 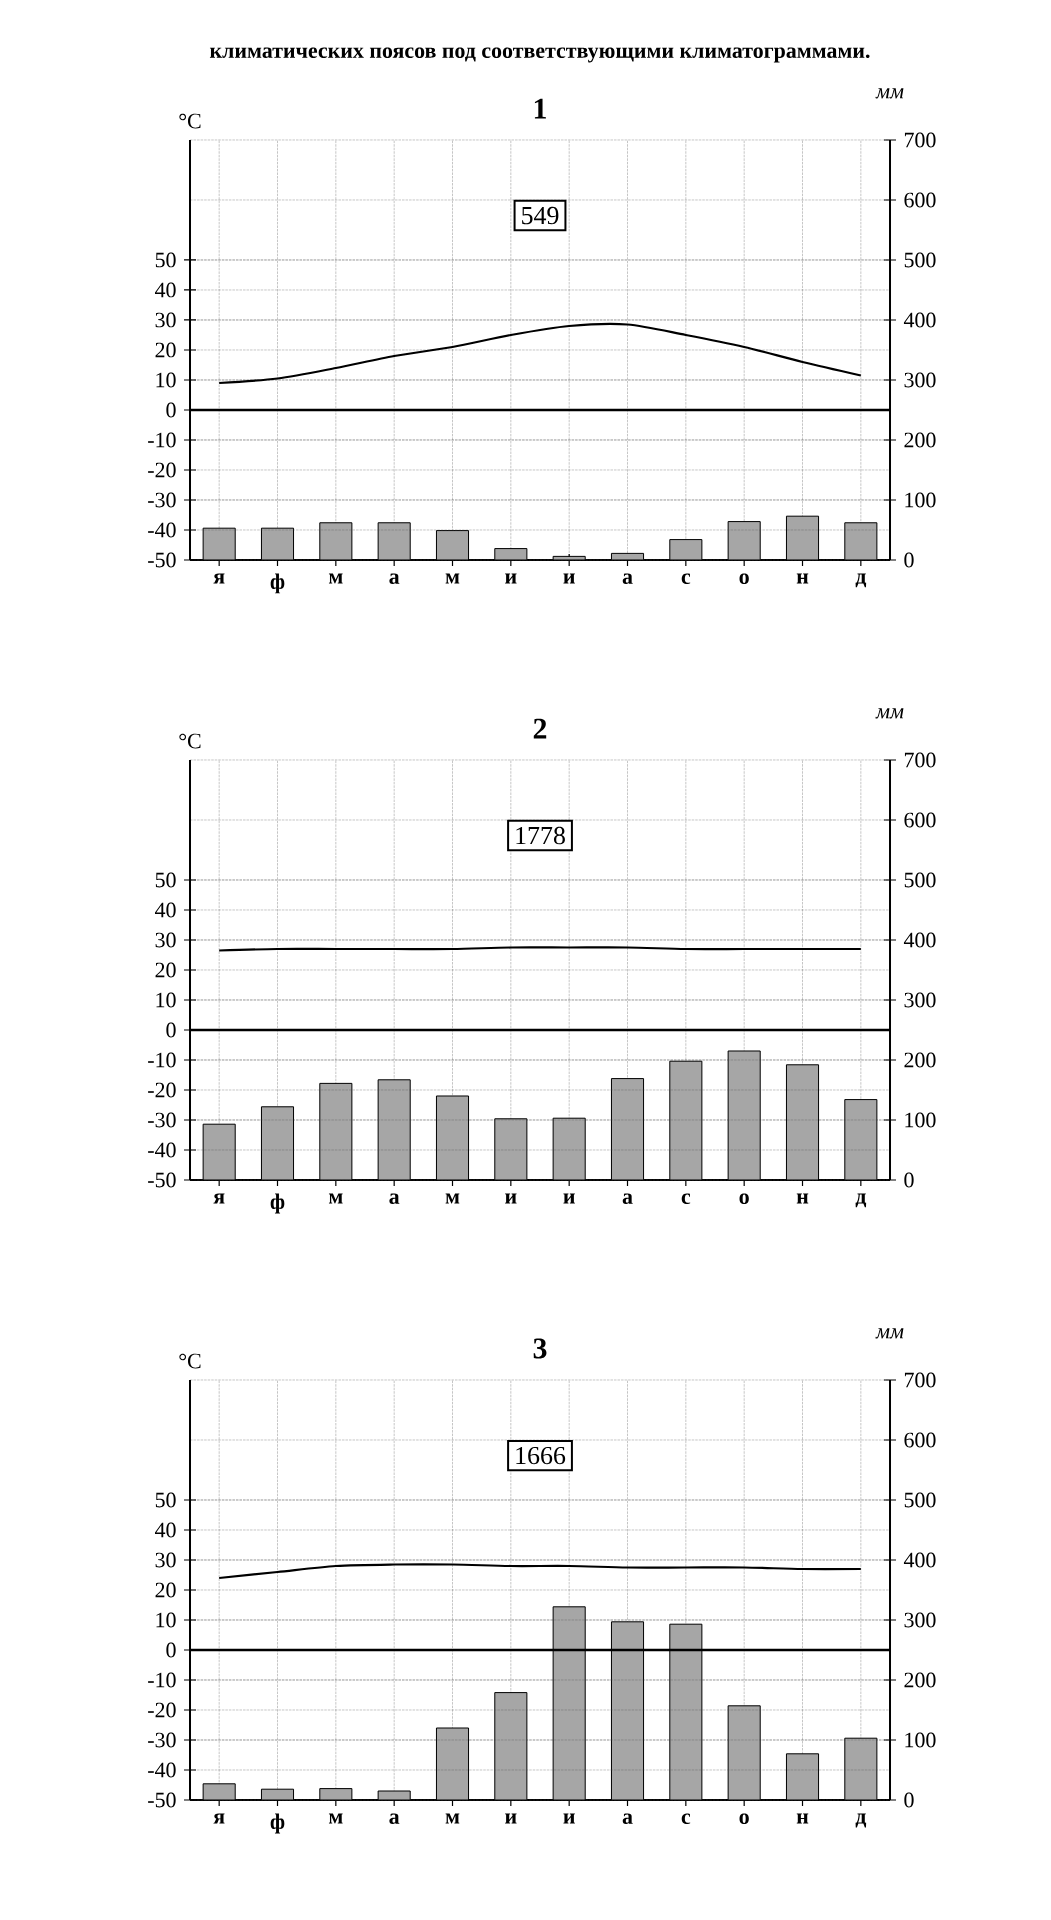 What do you see at coordinates (540, 215) in the screenshot?
I see `annotation: 549` at bounding box center [540, 215].